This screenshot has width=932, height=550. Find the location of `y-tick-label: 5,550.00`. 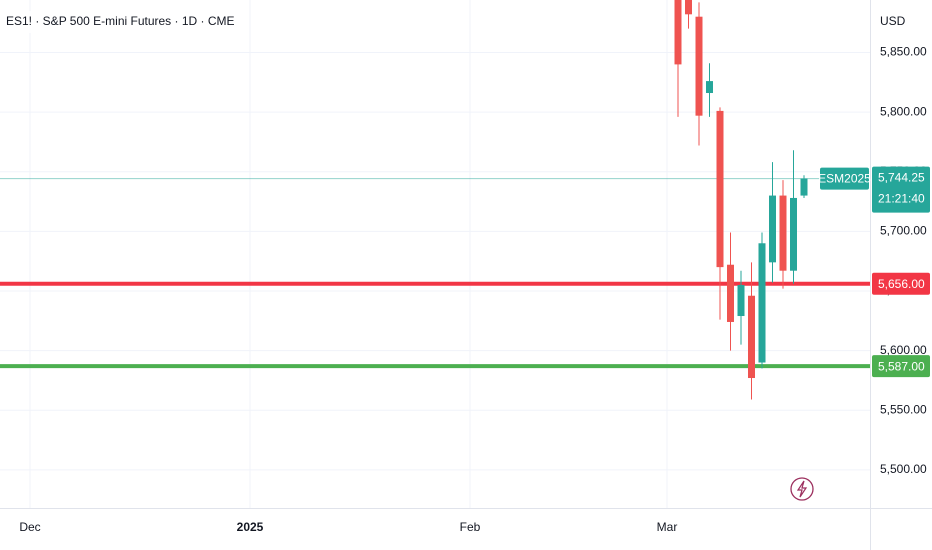

y-tick-label: 5,550.00 is located at coordinates (903, 409).